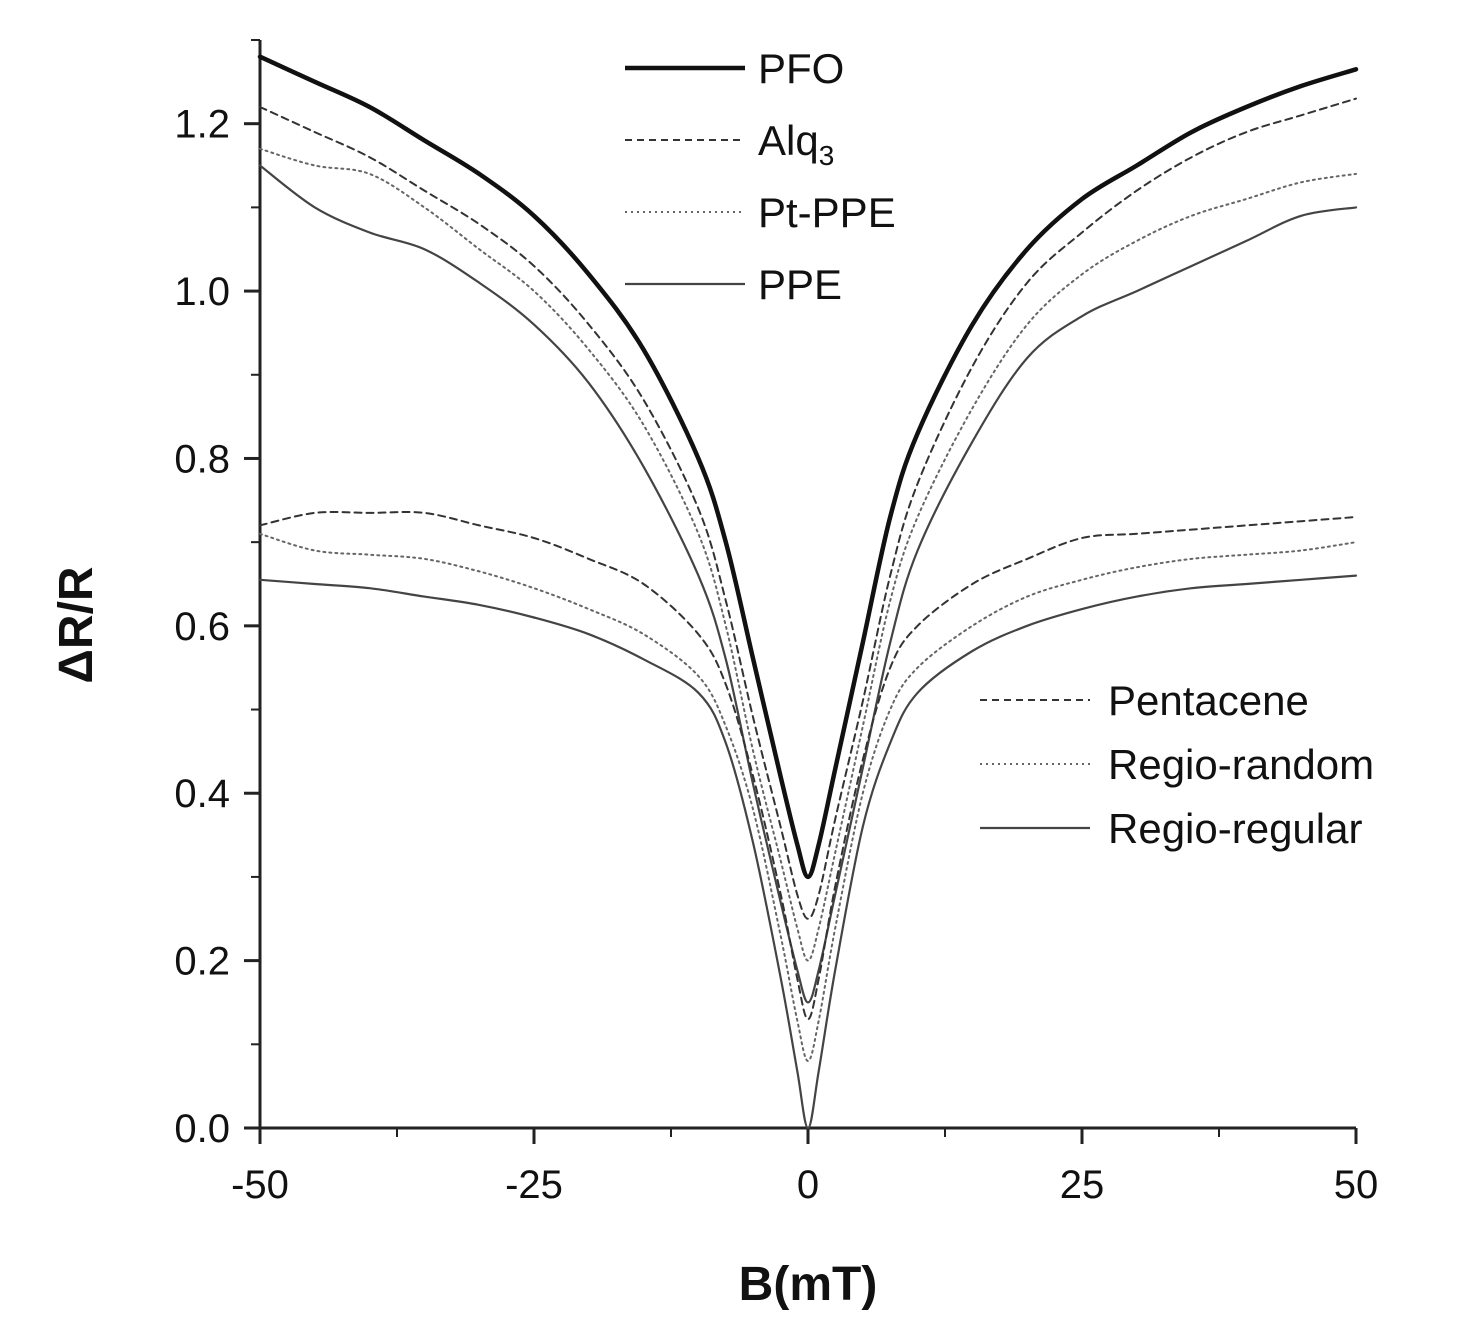 This screenshot has width=1477, height=1340. What do you see at coordinates (827, 212) in the screenshot?
I see `legend-label-pt-ppe: Pt-PPE` at bounding box center [827, 212].